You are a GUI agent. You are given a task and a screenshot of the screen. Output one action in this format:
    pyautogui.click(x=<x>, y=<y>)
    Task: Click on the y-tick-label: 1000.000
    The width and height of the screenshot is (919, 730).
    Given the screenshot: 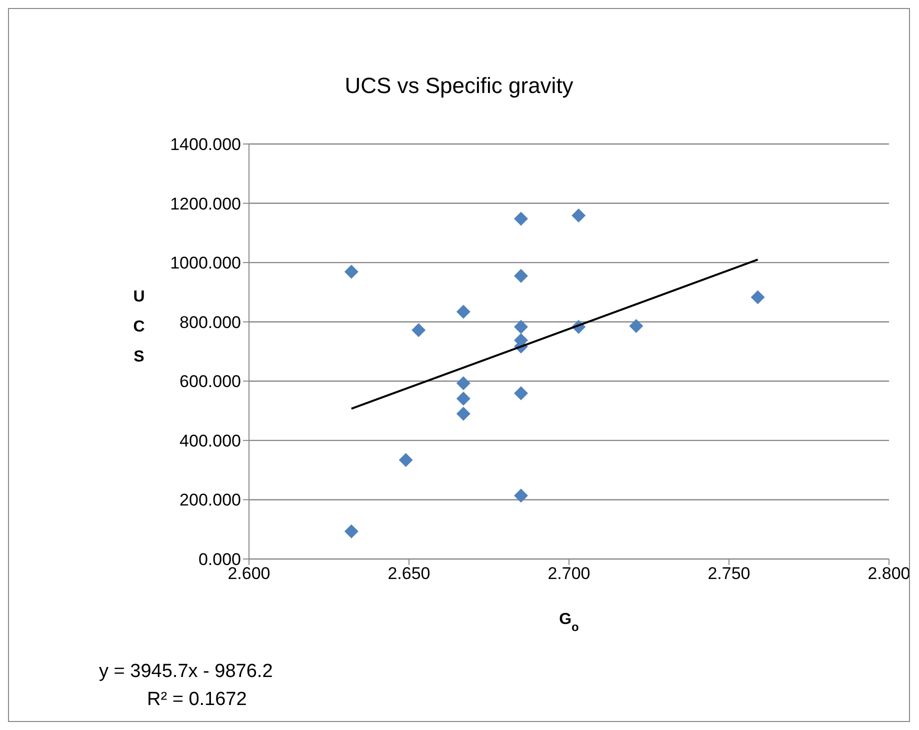 What is the action you would take?
    pyautogui.click(x=205, y=263)
    